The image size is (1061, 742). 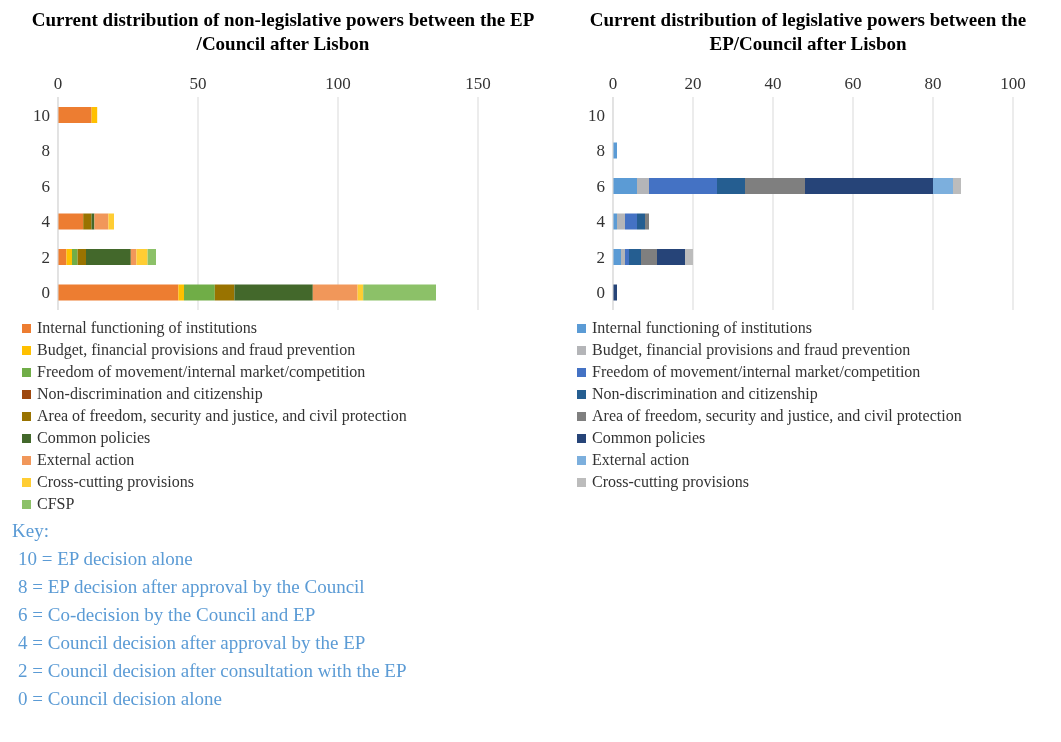 What do you see at coordinates (31, 531) in the screenshot?
I see `text: Key:` at bounding box center [31, 531].